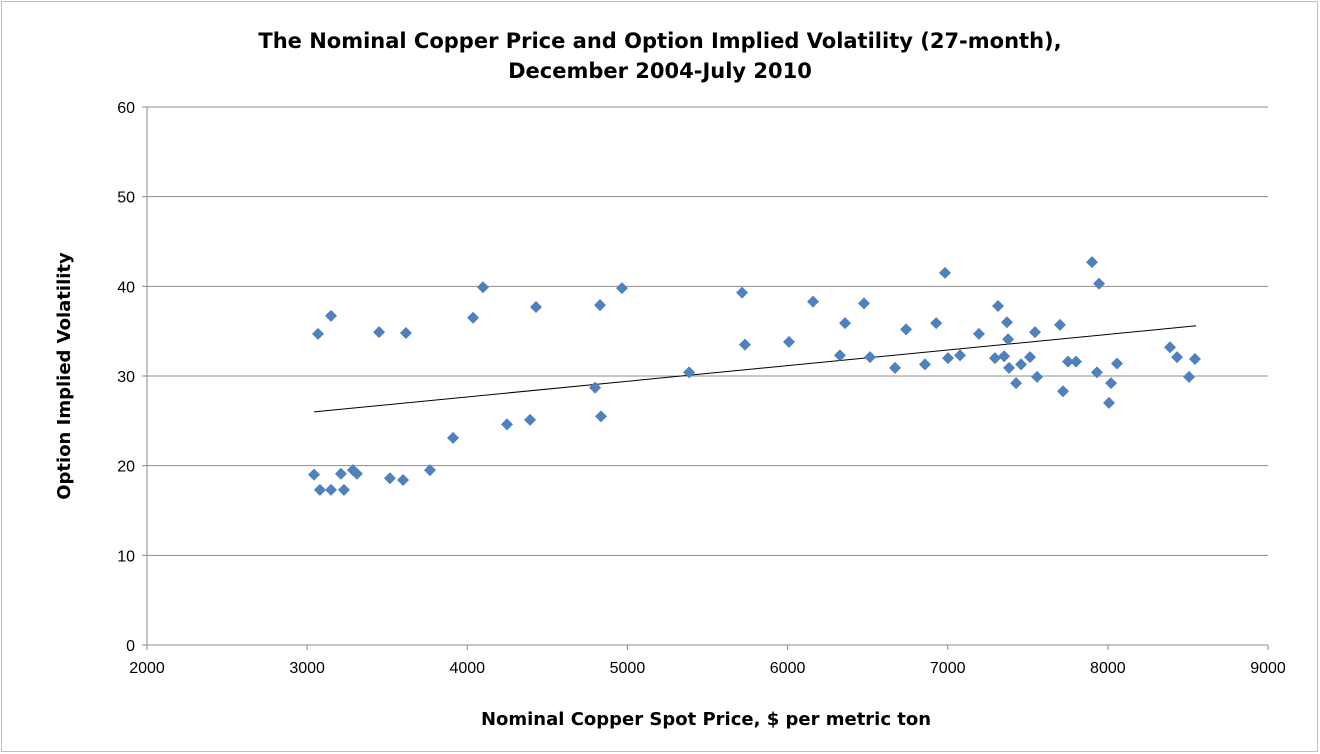 The width and height of the screenshot is (1320, 754). What do you see at coordinates (126, 377) in the screenshot?
I see `y-tick-label: 30` at bounding box center [126, 377].